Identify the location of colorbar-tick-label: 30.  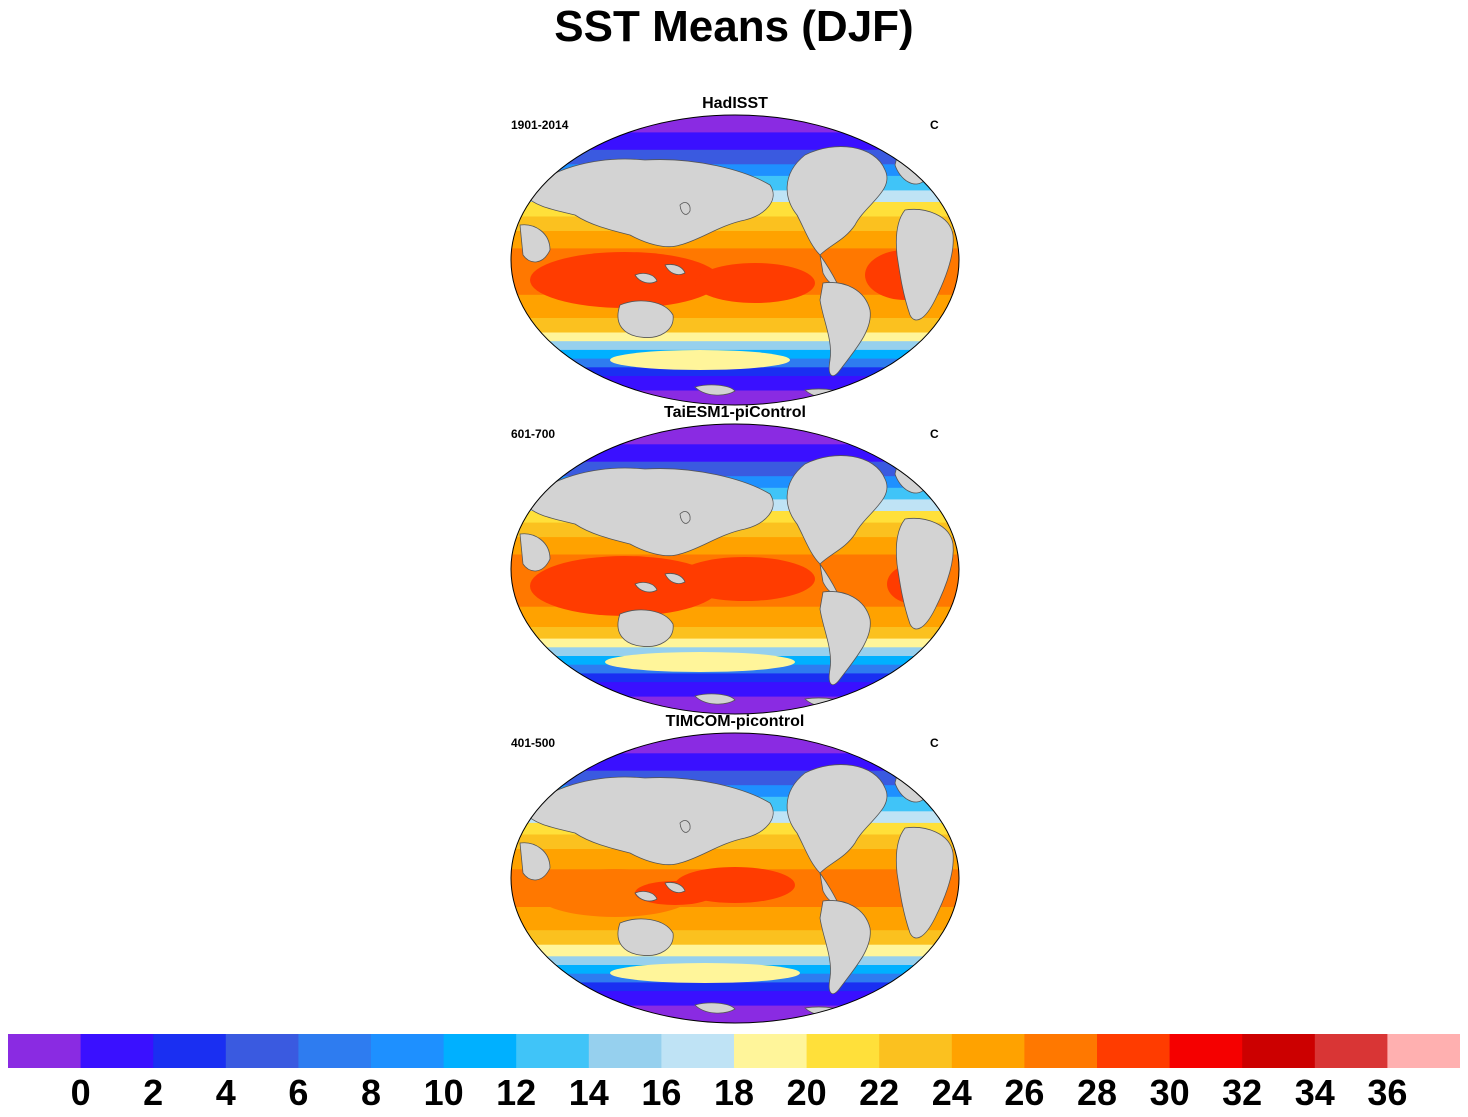
(1169, 1092).